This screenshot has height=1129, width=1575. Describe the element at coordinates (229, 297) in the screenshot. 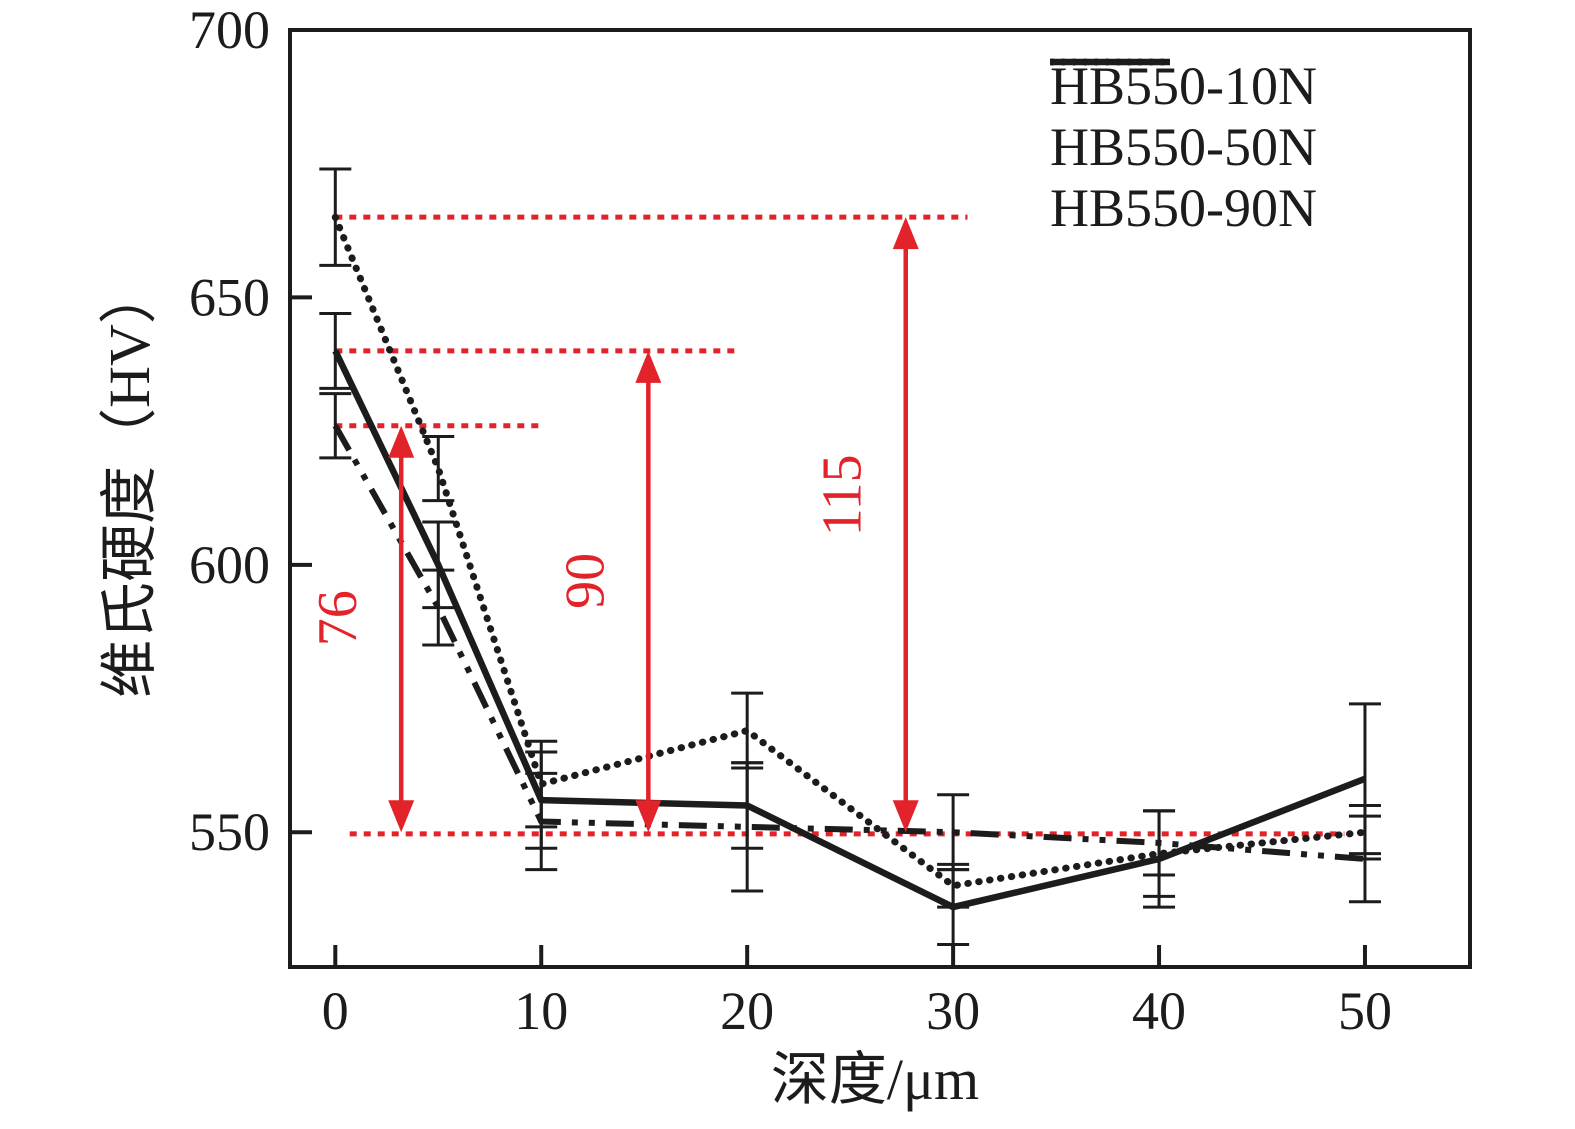

I see `y-tick-label: 650` at that location.